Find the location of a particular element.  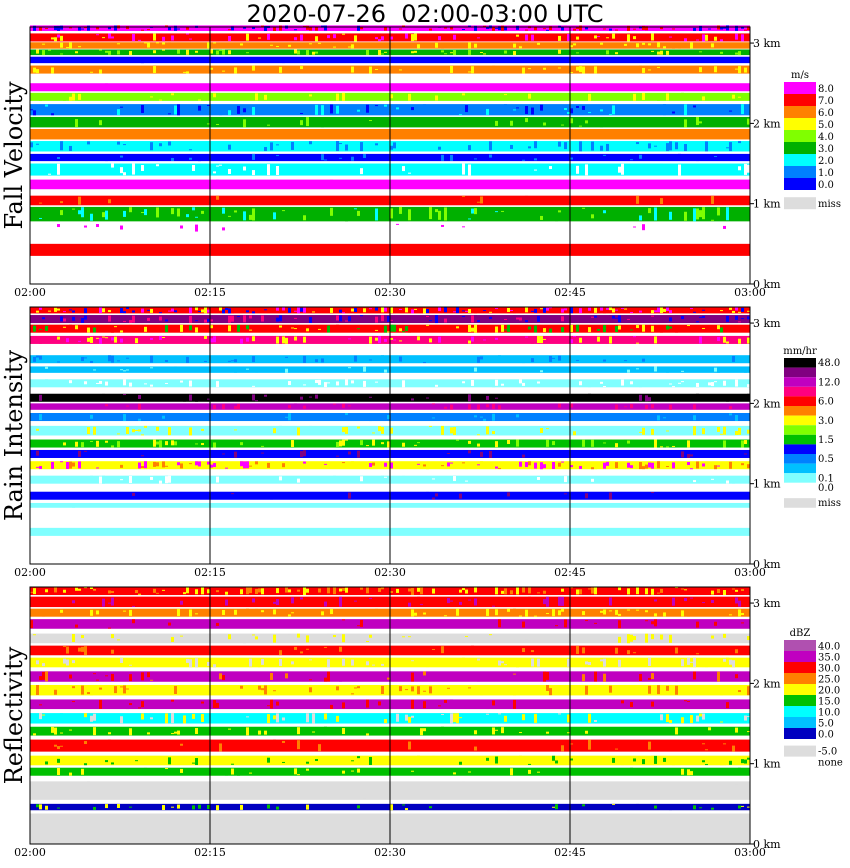

legend-label: 5.0 is located at coordinates (826, 723).